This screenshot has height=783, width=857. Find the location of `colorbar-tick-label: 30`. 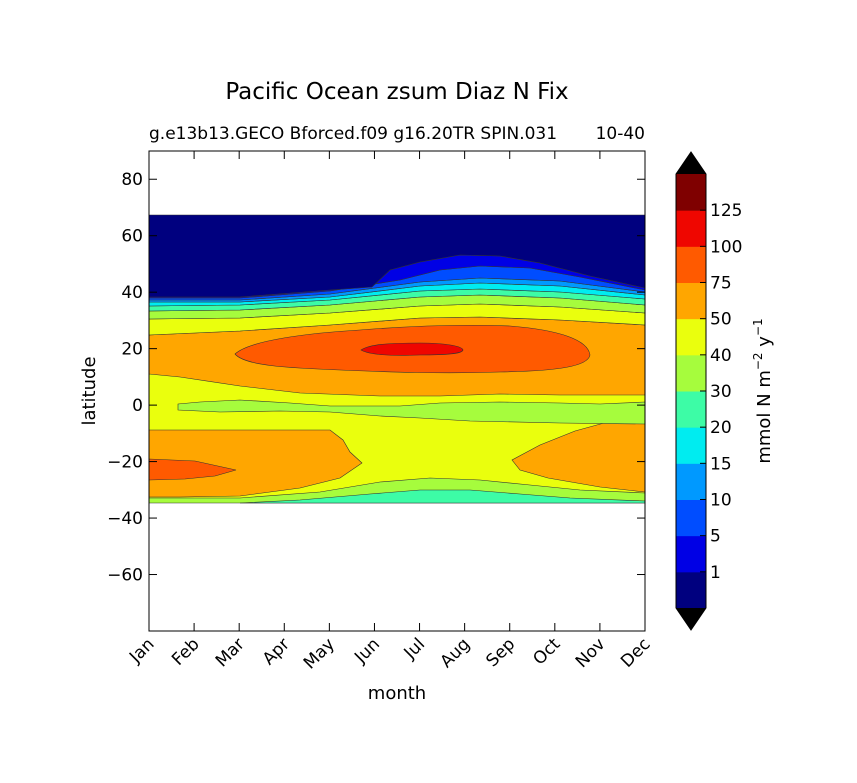

colorbar-tick-label: 30 is located at coordinates (721, 392).